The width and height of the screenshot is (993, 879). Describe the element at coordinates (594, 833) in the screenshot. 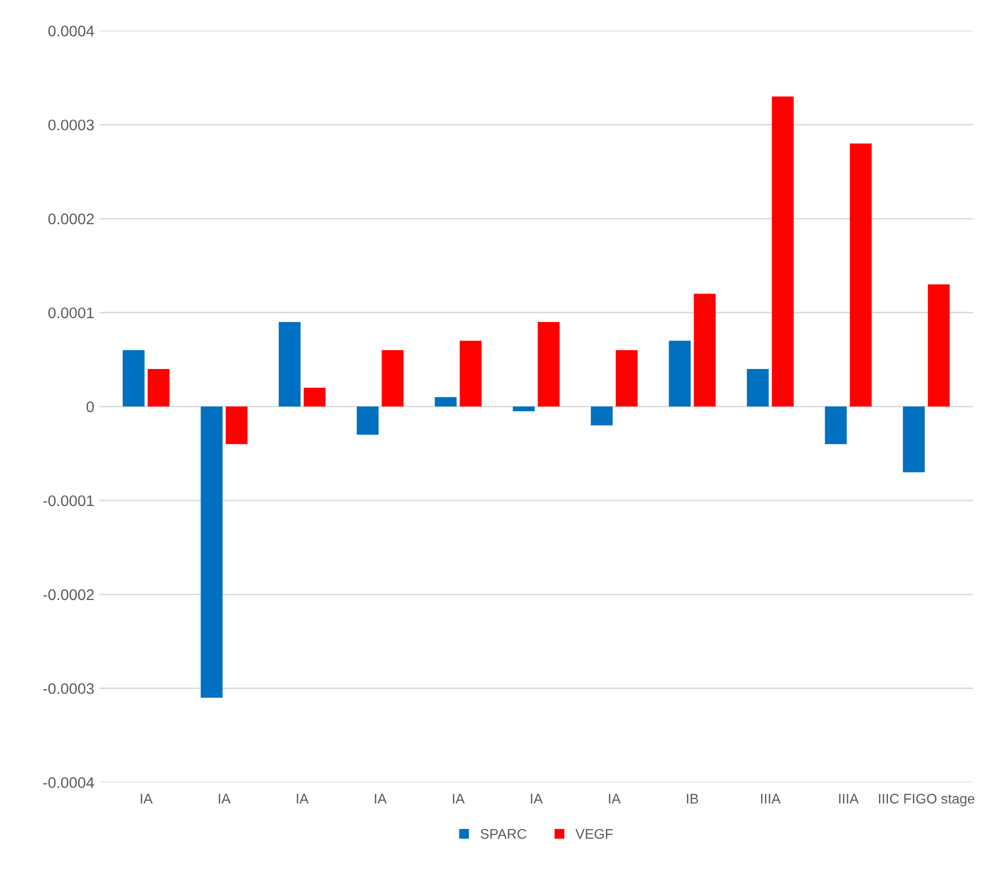

I see `legend-label: VEGF` at that location.